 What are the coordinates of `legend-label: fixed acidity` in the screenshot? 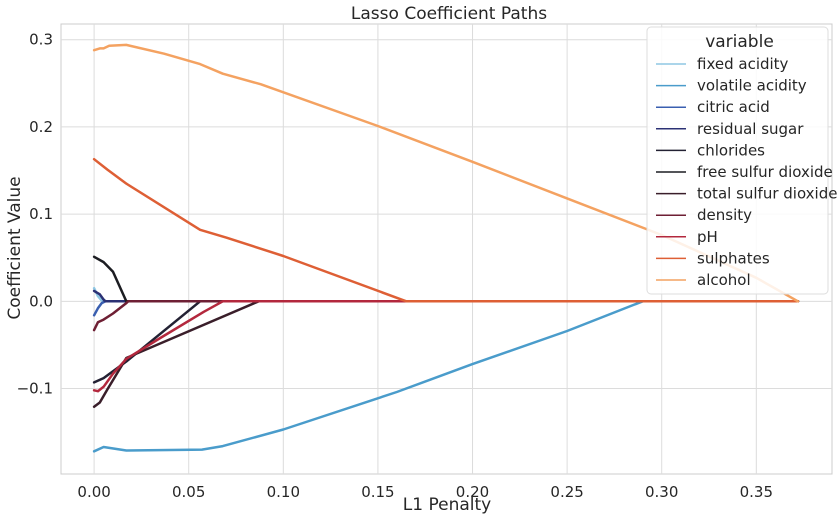 It's located at (743, 64).